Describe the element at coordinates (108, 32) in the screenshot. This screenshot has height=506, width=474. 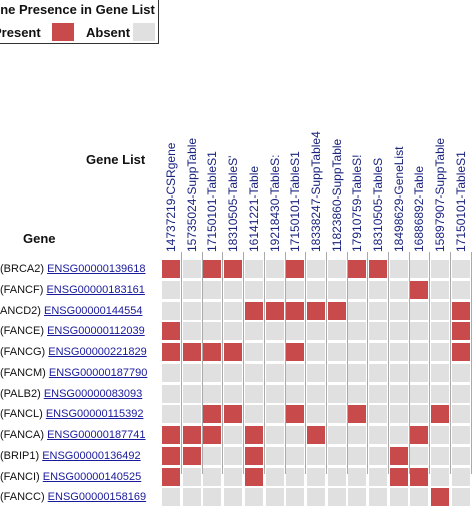
I see `legend-absent-label: Absent` at that location.